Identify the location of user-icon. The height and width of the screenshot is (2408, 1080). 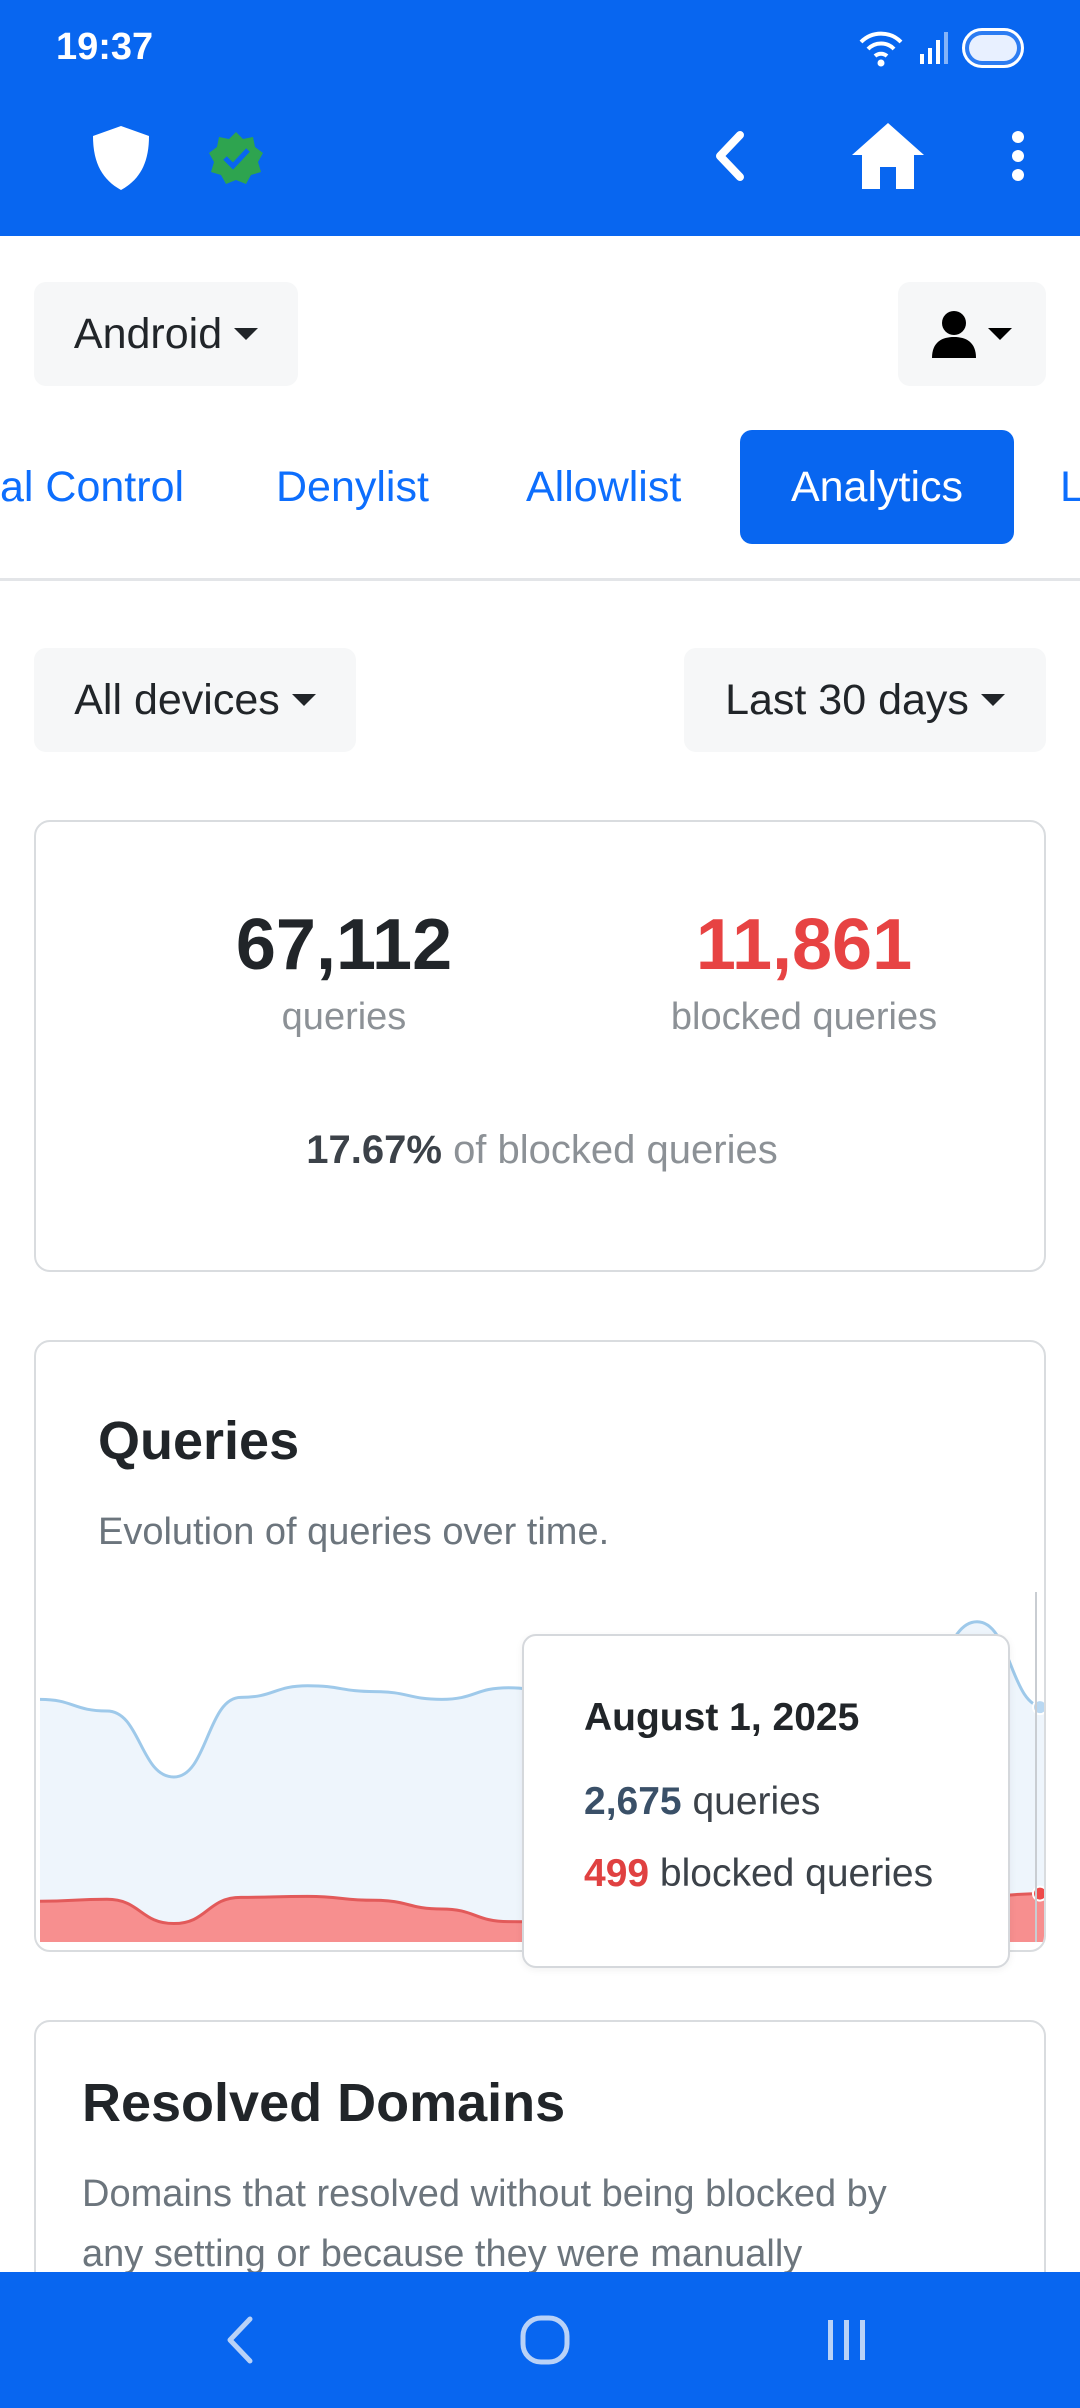
(954, 334).